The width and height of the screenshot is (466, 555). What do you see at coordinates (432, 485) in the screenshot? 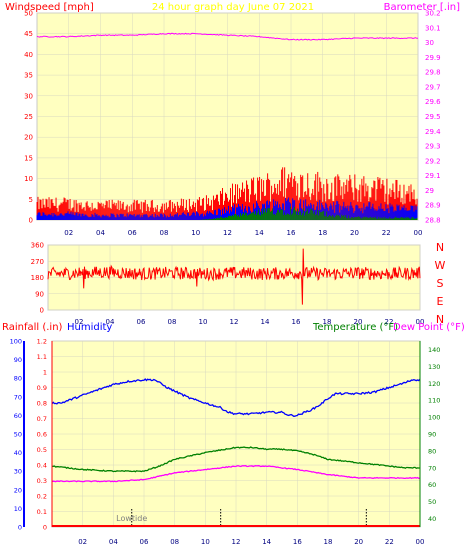
I see `temp-y-tick-label: 60` at bounding box center [432, 485].